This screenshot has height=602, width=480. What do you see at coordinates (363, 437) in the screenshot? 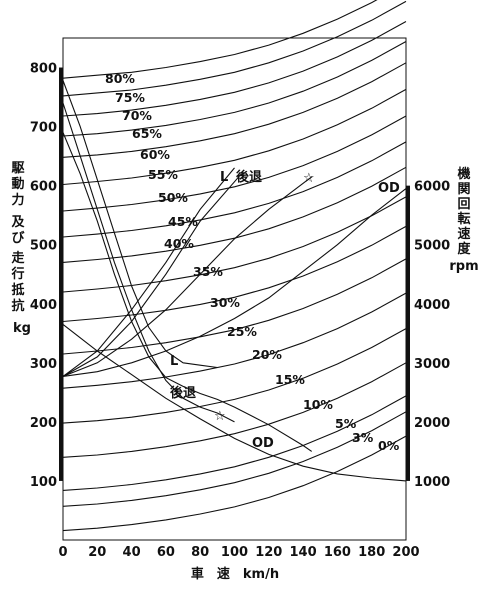
I see `gradient-label: 3%` at bounding box center [363, 437].